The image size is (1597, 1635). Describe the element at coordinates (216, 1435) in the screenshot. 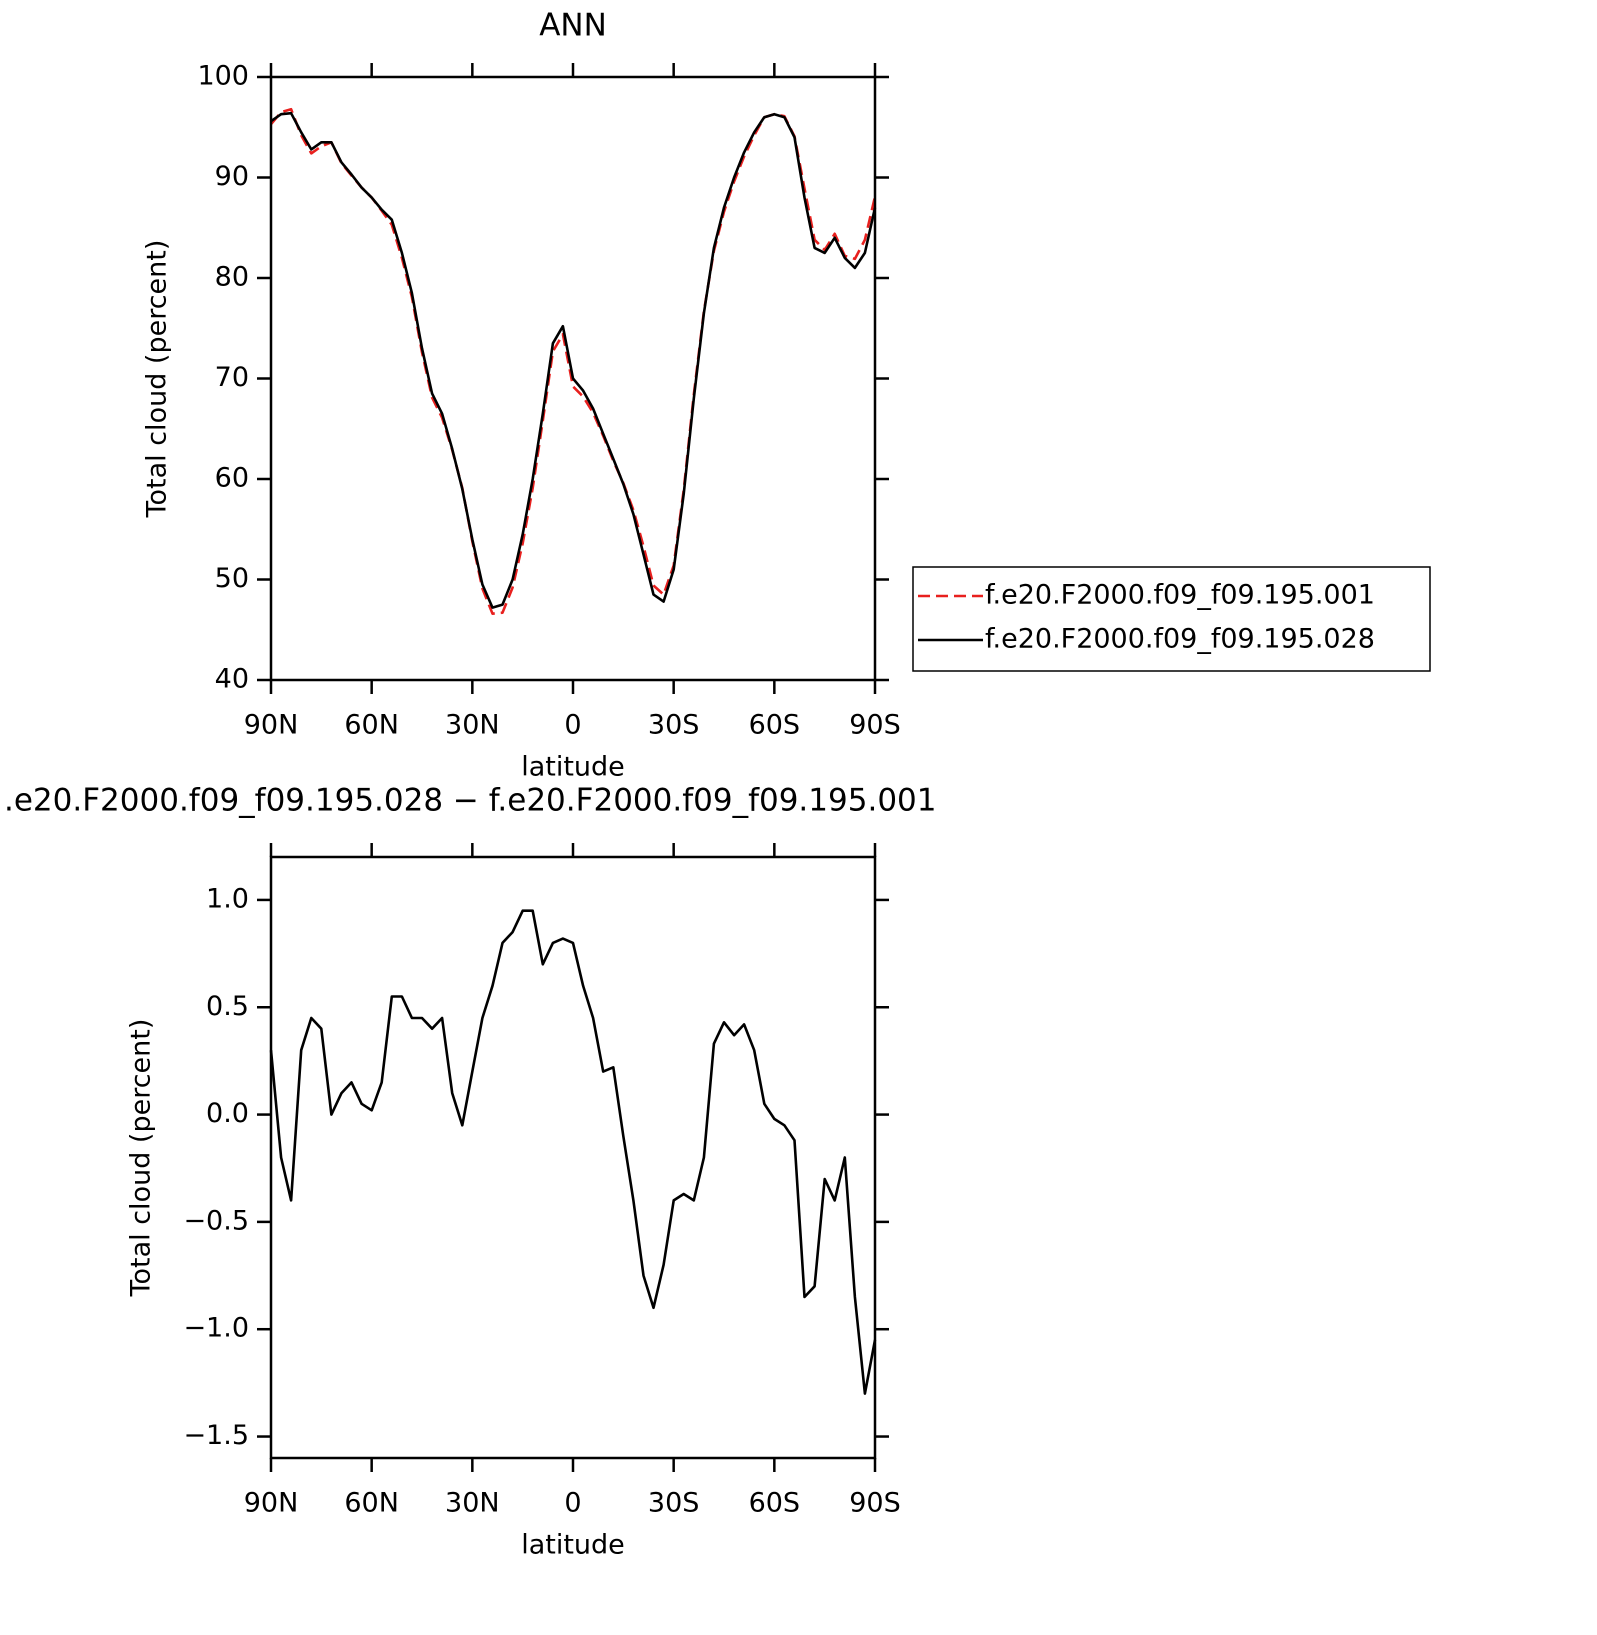

I see `y-tick-label: −1.5` at that location.